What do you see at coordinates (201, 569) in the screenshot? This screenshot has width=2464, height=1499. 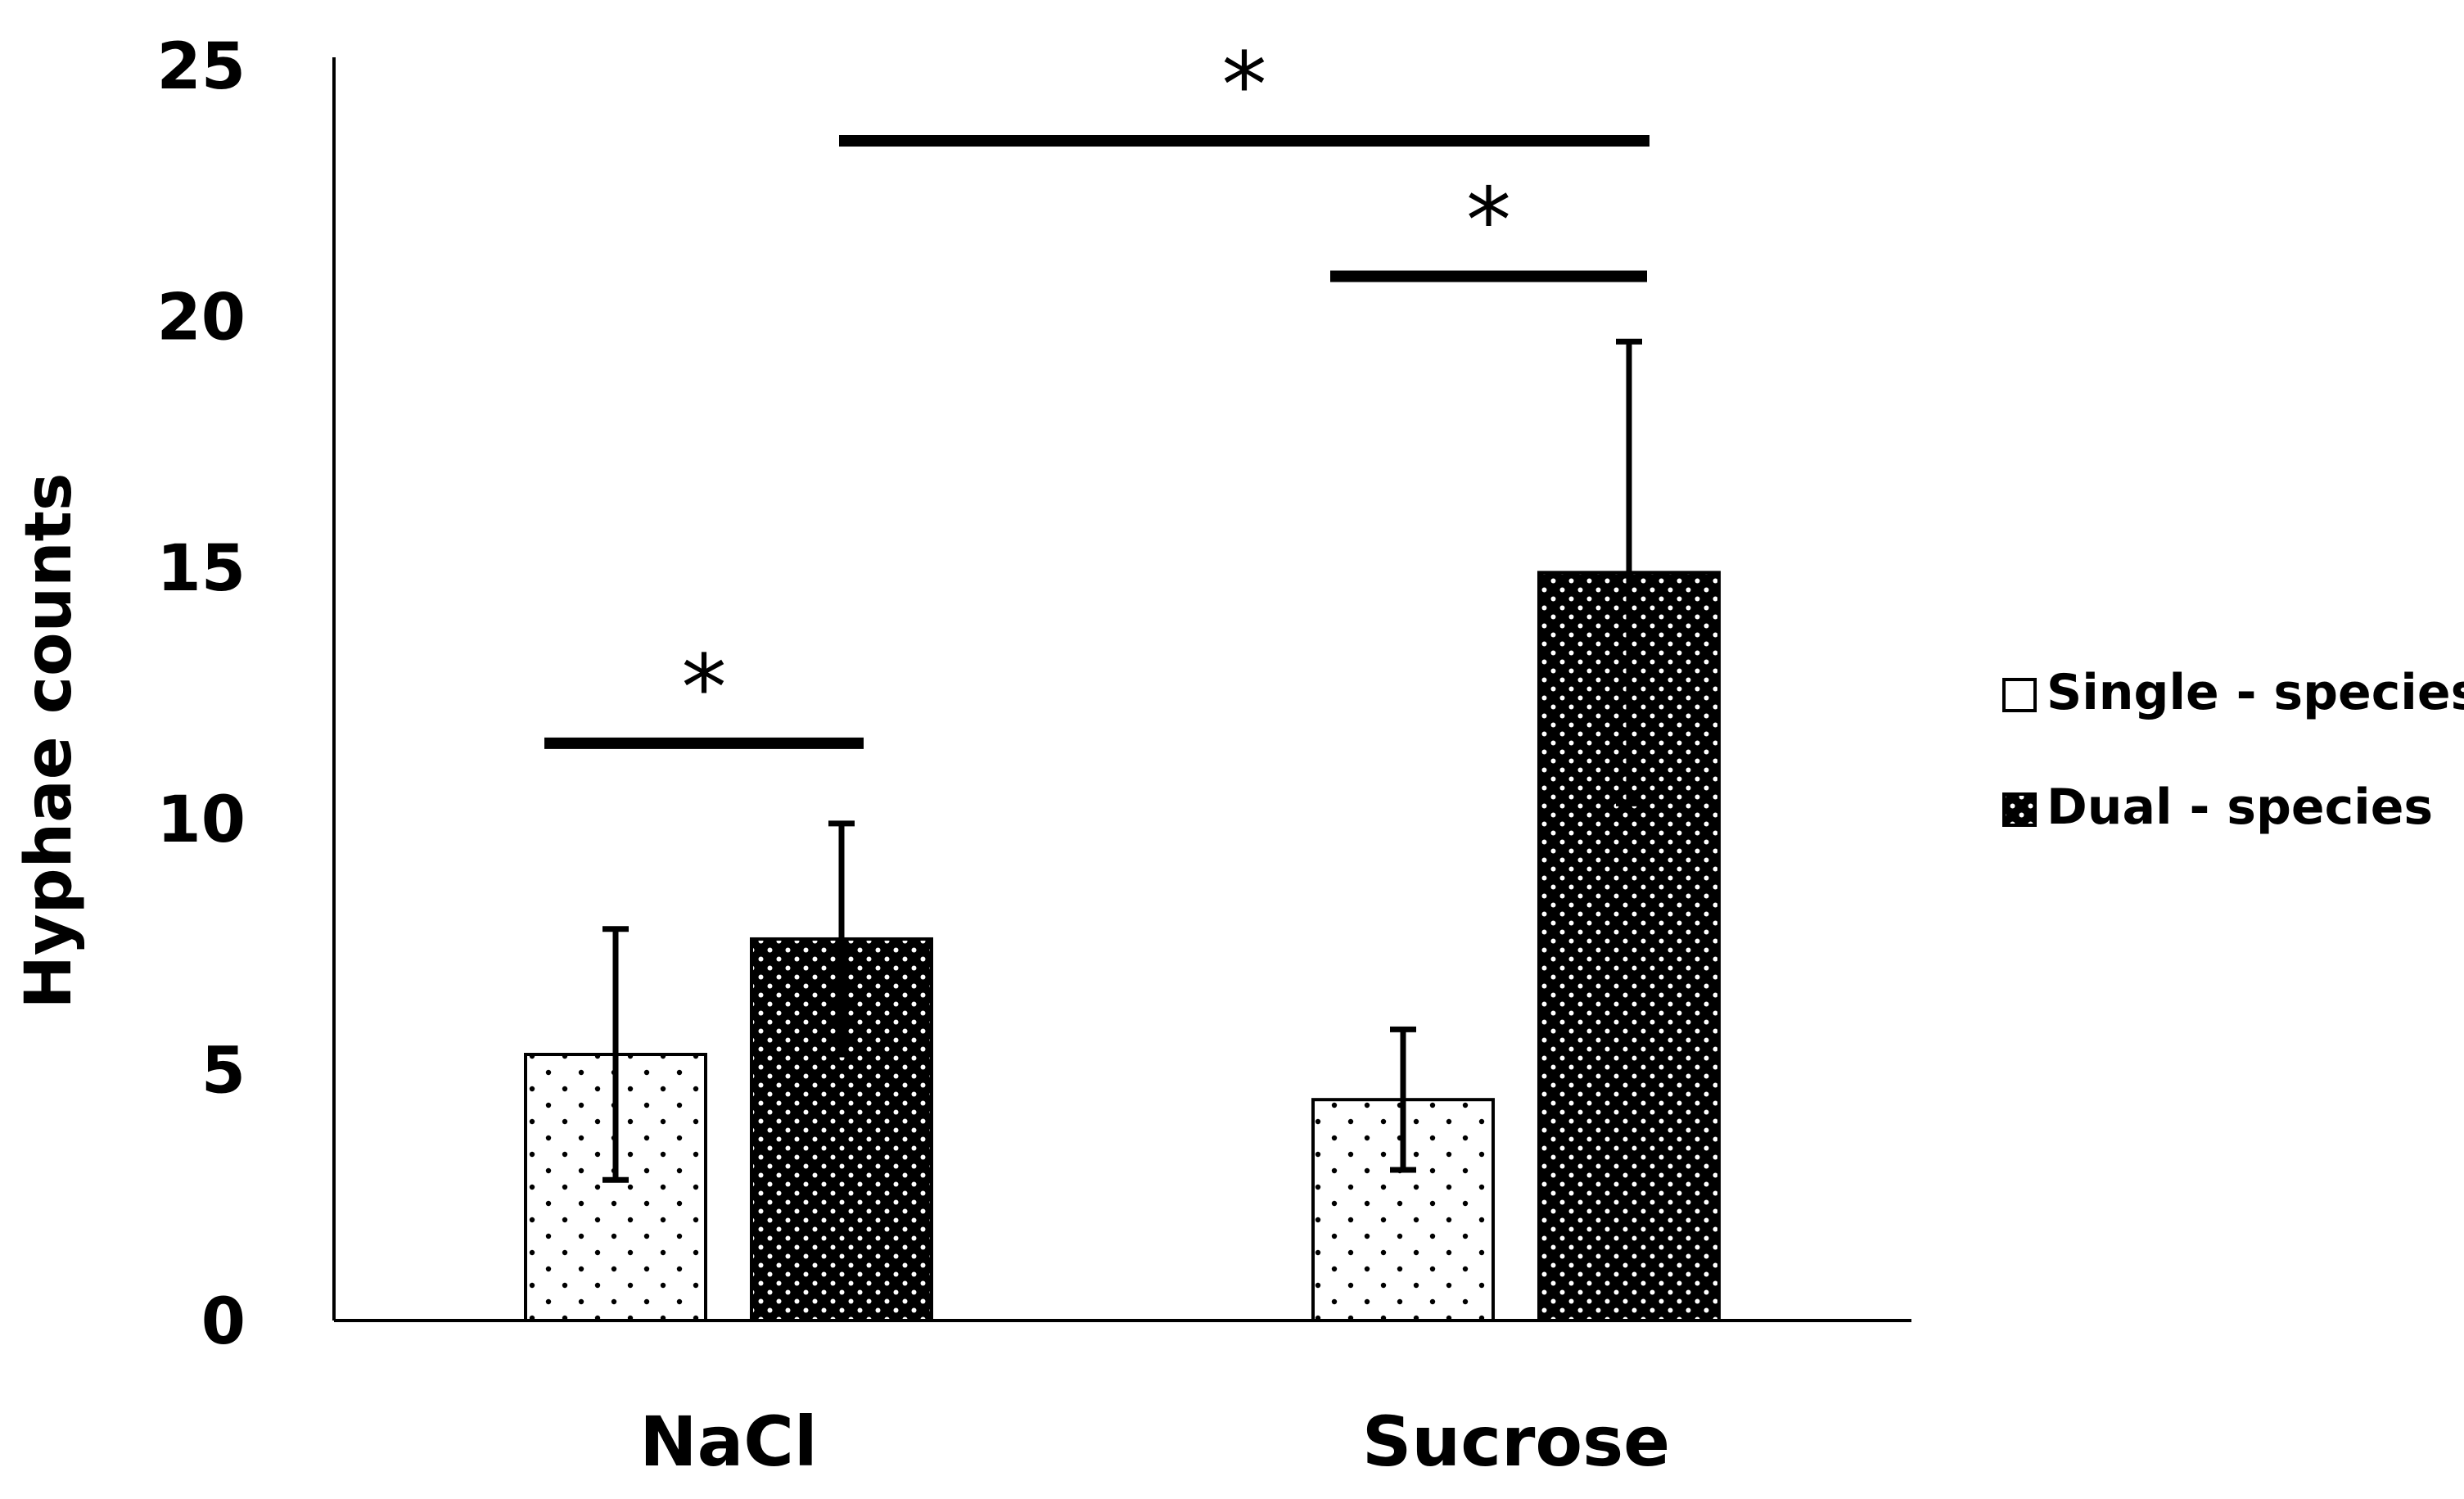 I see `y-tick-label: 15` at bounding box center [201, 569].